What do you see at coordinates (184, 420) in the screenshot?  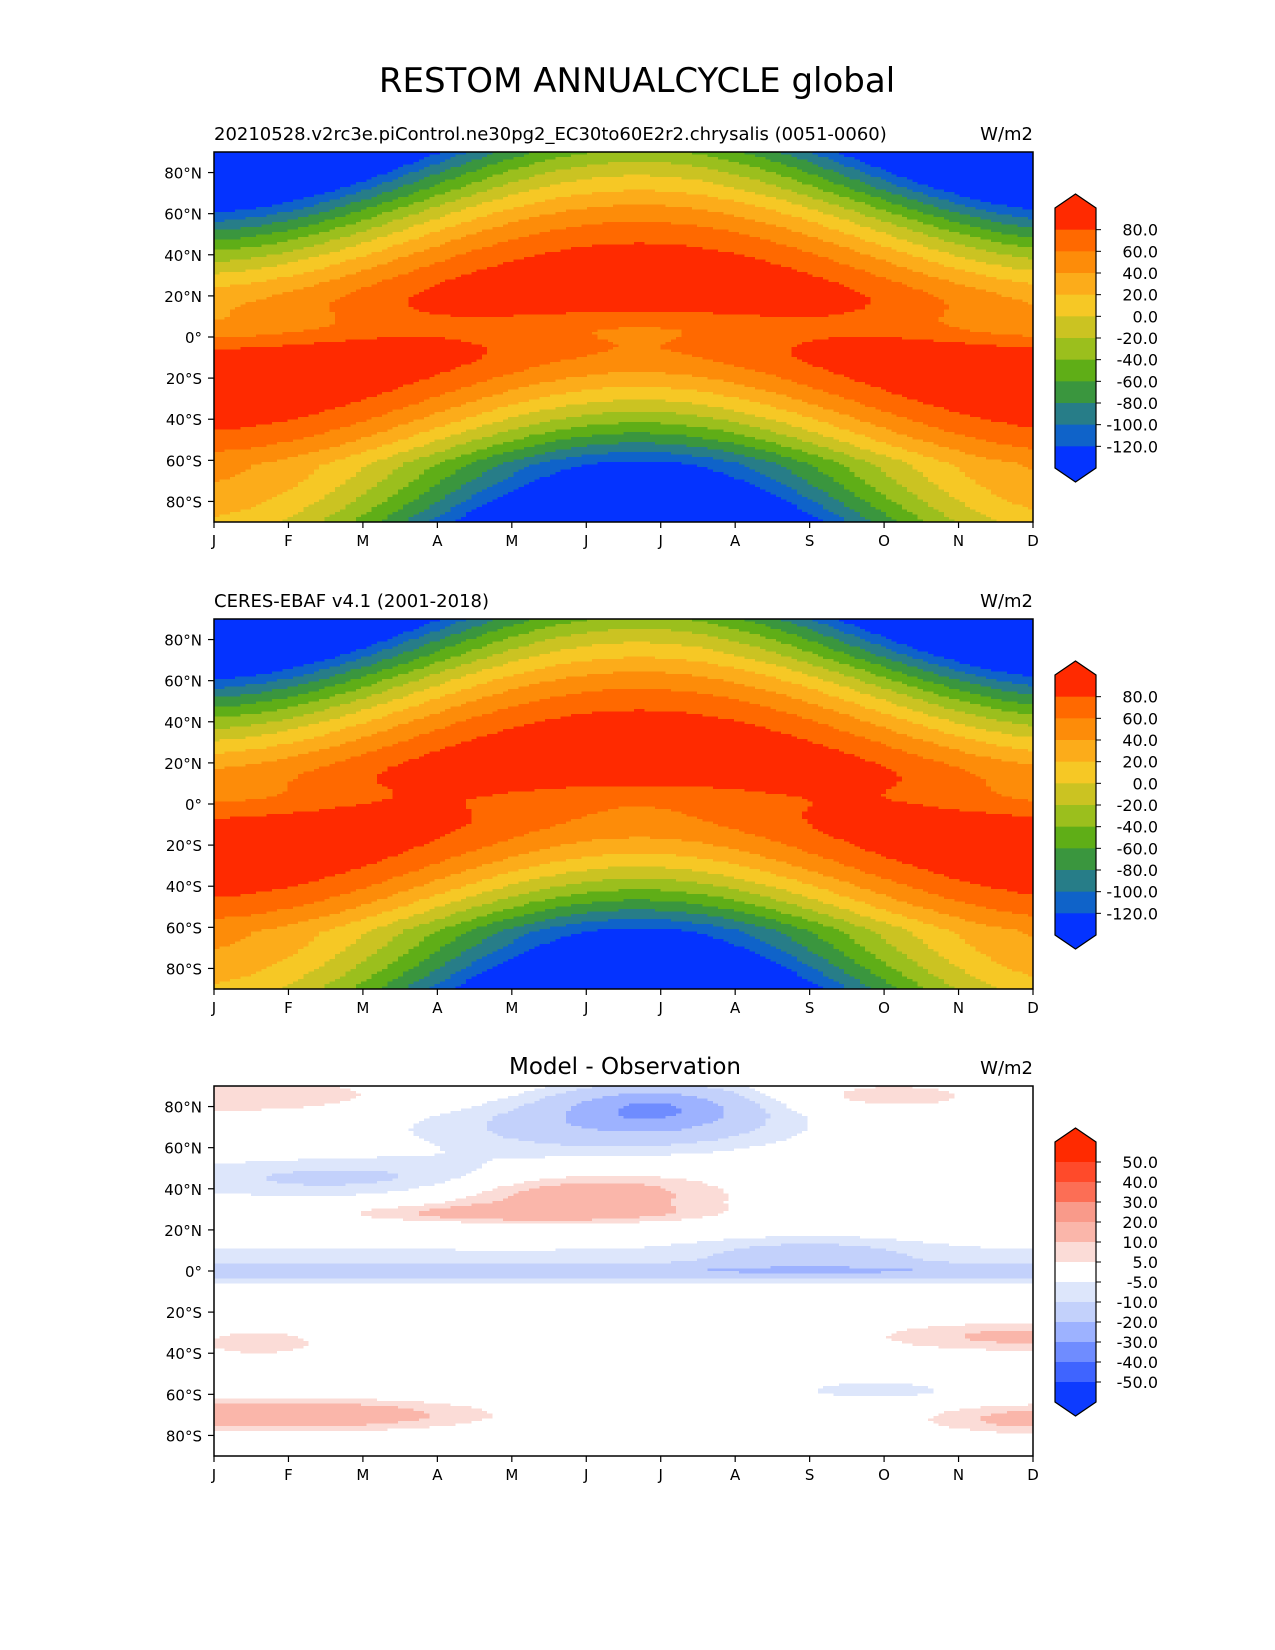 I see `y-tick-label: 40°S` at bounding box center [184, 420].